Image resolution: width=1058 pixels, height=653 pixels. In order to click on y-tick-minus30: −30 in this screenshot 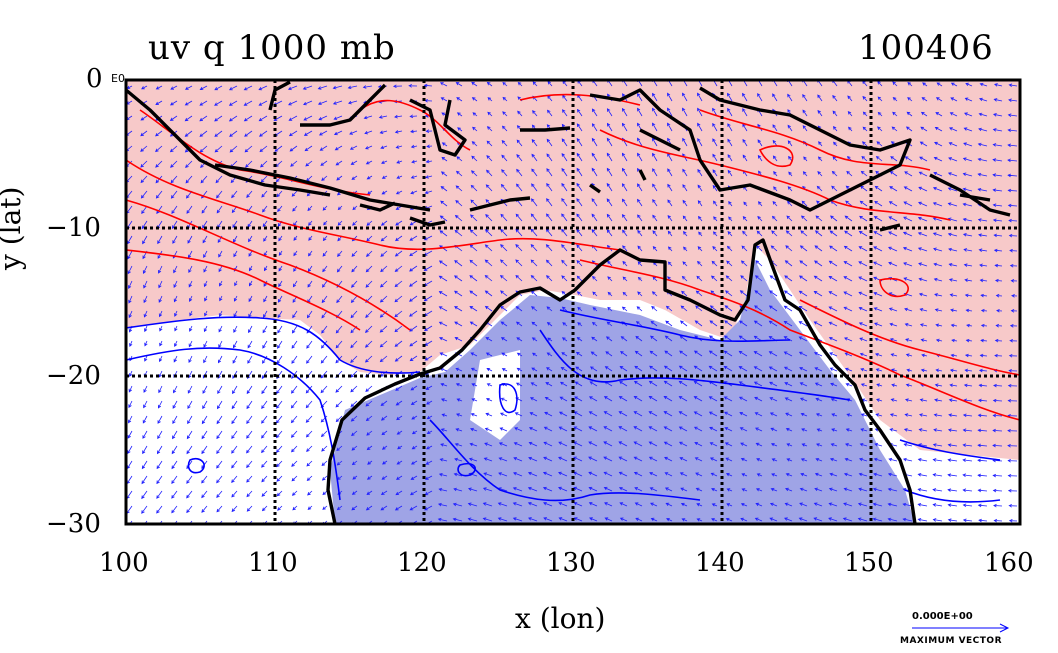, I will do `click(73, 524)`.